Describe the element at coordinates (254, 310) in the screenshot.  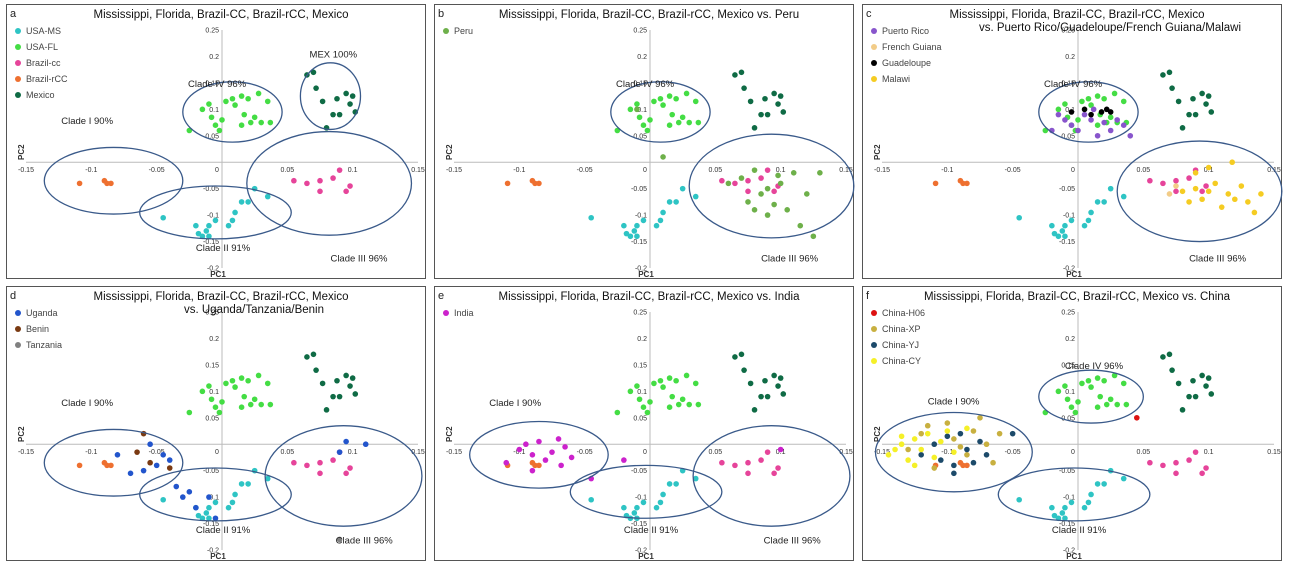
I see `chart-subtitle: vs. Uganda/Tanzania/Benin` at that location.